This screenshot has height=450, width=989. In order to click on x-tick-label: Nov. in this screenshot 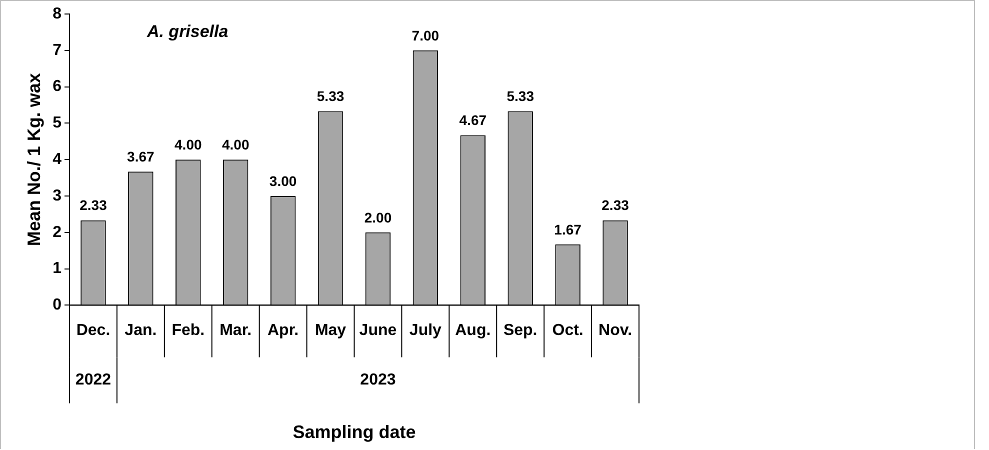, I will do `click(615, 331)`.